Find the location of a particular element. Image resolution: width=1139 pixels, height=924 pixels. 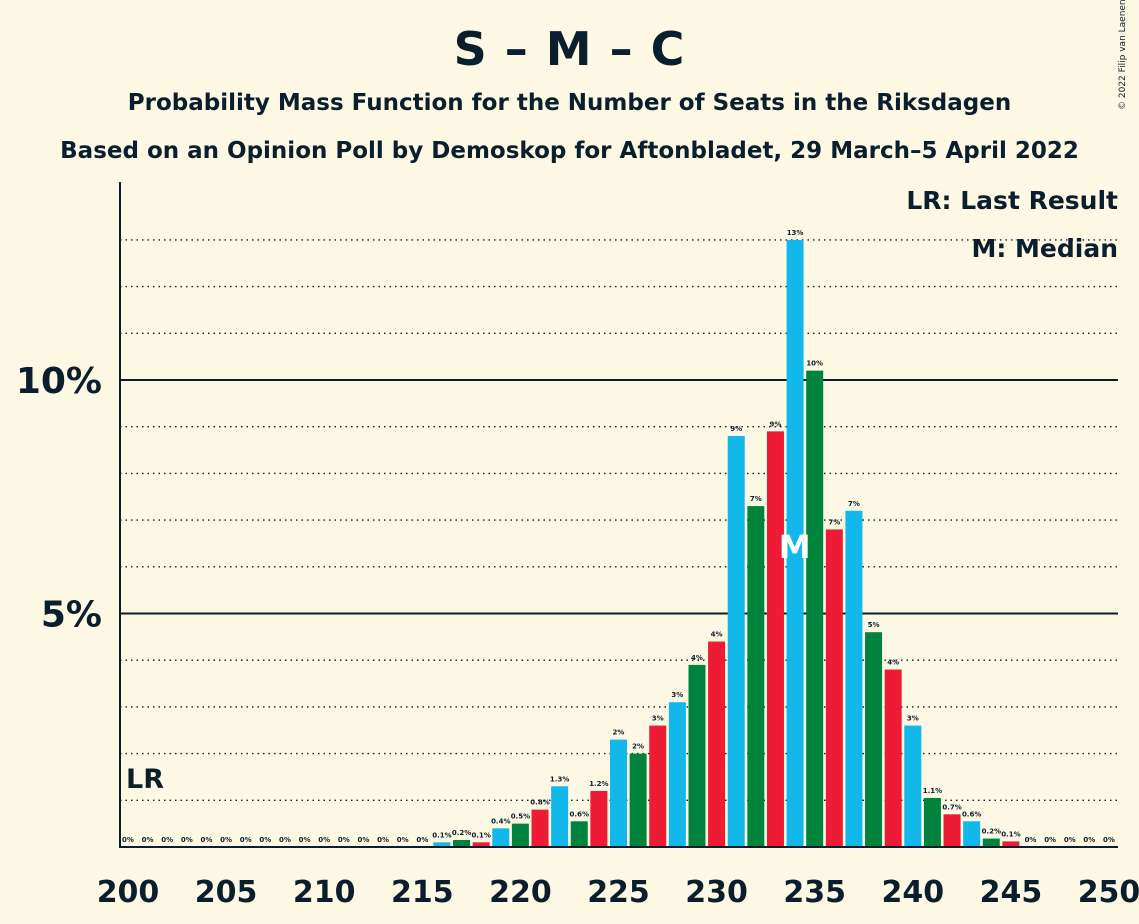

bar-label-seat-218: 0.1% is located at coordinates (480, 835).